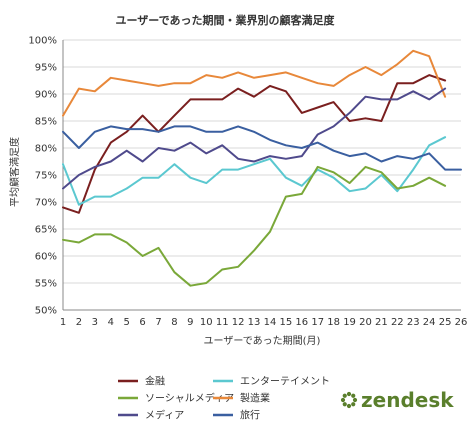  I want to click on y-tick-label: 85%, so click(46, 122).